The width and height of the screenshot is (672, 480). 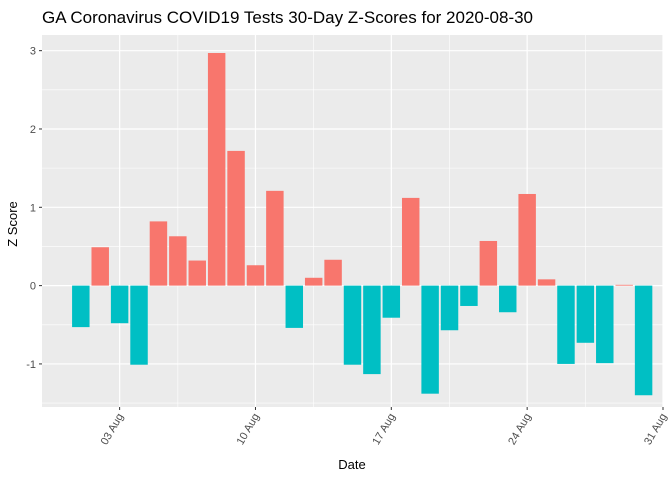 What do you see at coordinates (33, 130) in the screenshot?
I see `y-tick-label: 2` at bounding box center [33, 130].